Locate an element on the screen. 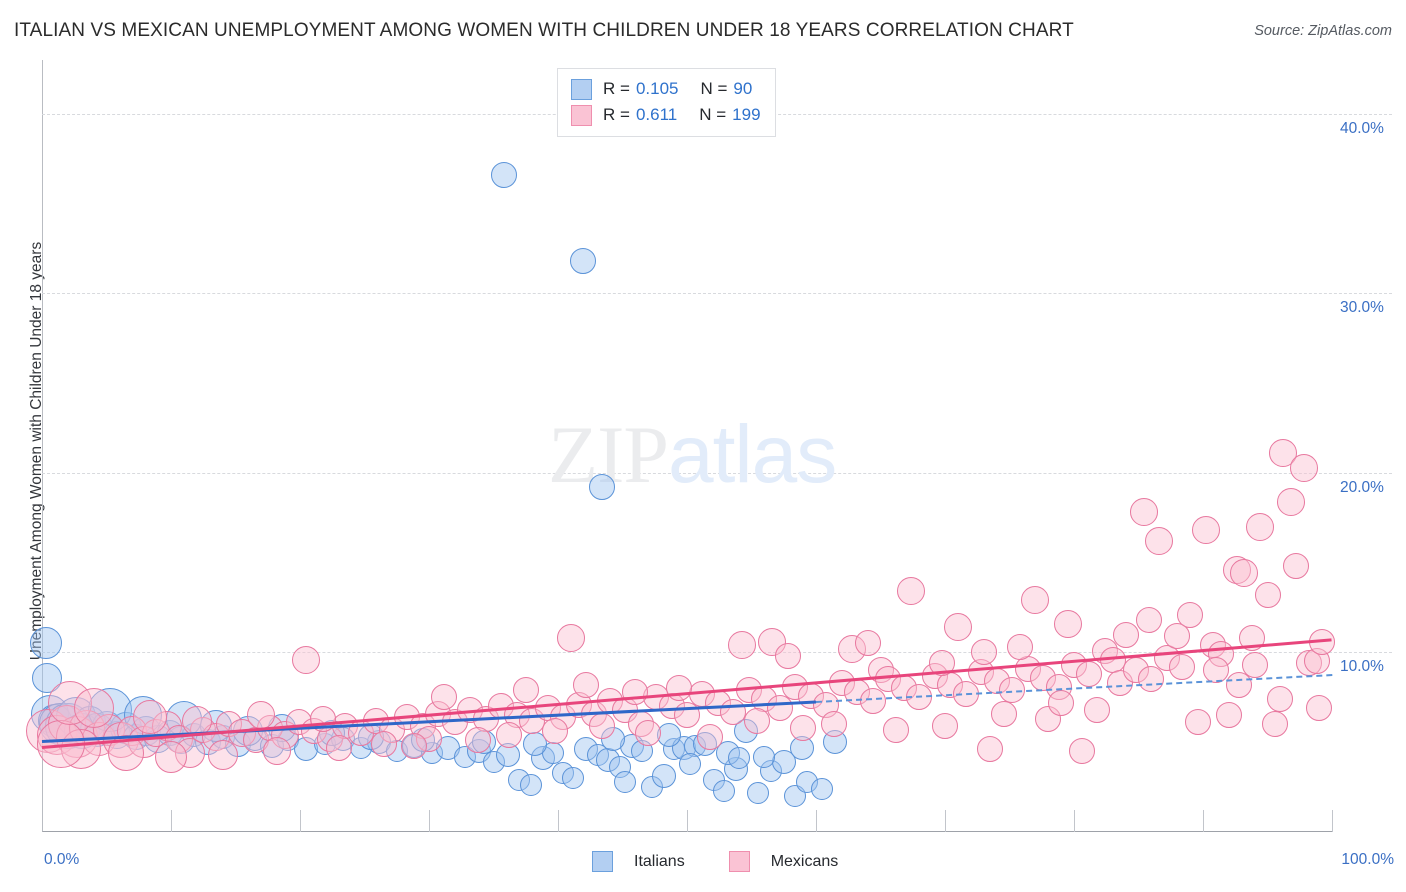  r-value: 0.611 is located at coordinates (656, 114).